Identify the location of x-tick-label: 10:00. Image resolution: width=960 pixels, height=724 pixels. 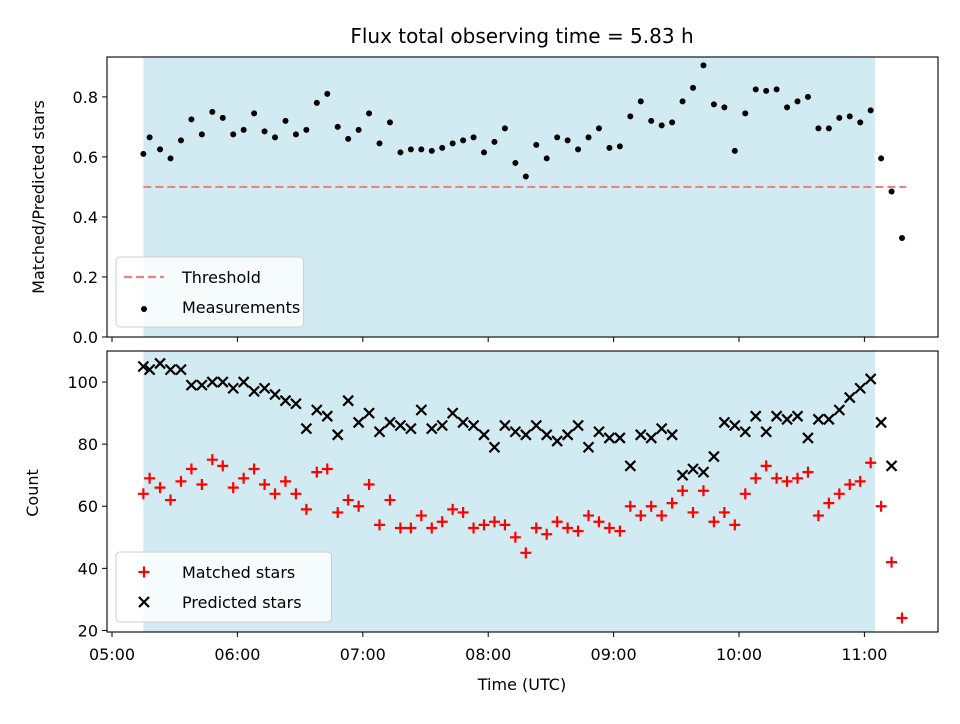
(739, 654).